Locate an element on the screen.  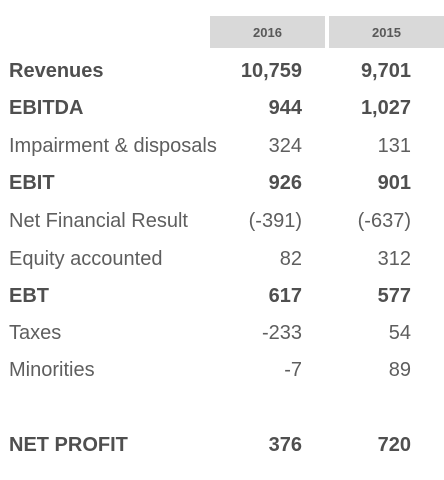
column-header-2015: 2015 is located at coordinates (386, 32).